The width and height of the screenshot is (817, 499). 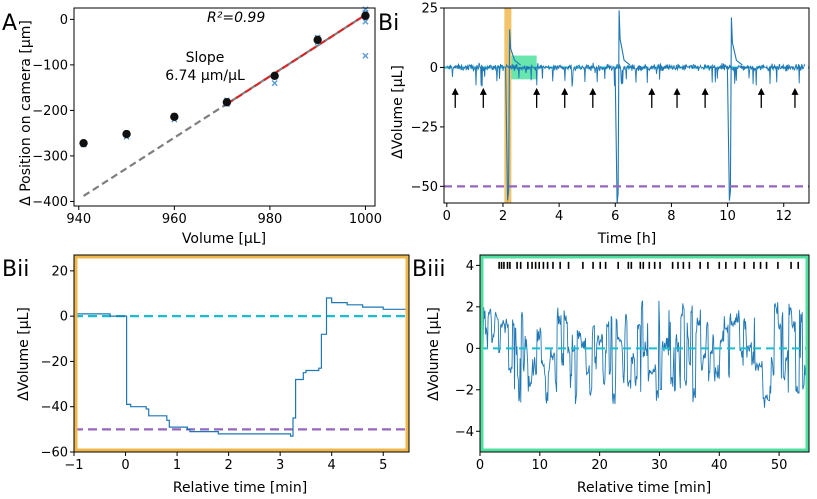 What do you see at coordinates (783, 216) in the screenshot?
I see `bi-xtick-label: 12` at bounding box center [783, 216].